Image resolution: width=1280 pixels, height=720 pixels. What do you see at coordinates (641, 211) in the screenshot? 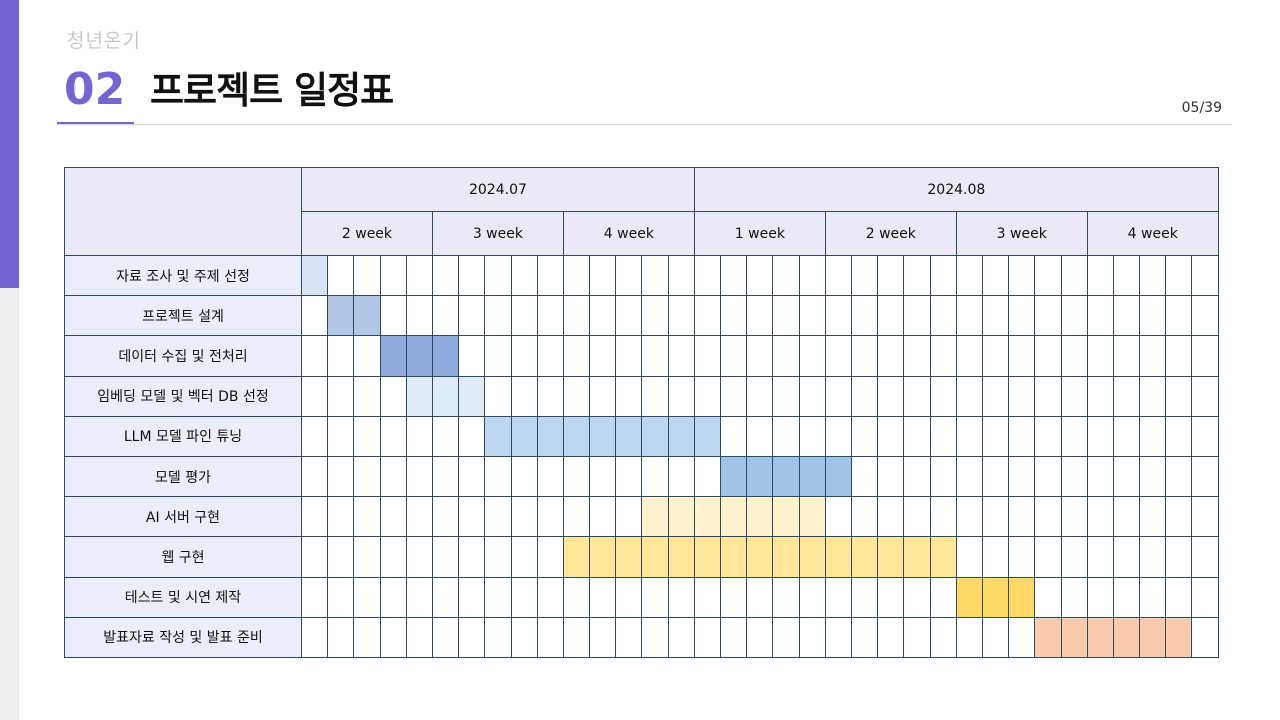
I see `month-header-row: 2024.07 2024.08` at bounding box center [641, 211].